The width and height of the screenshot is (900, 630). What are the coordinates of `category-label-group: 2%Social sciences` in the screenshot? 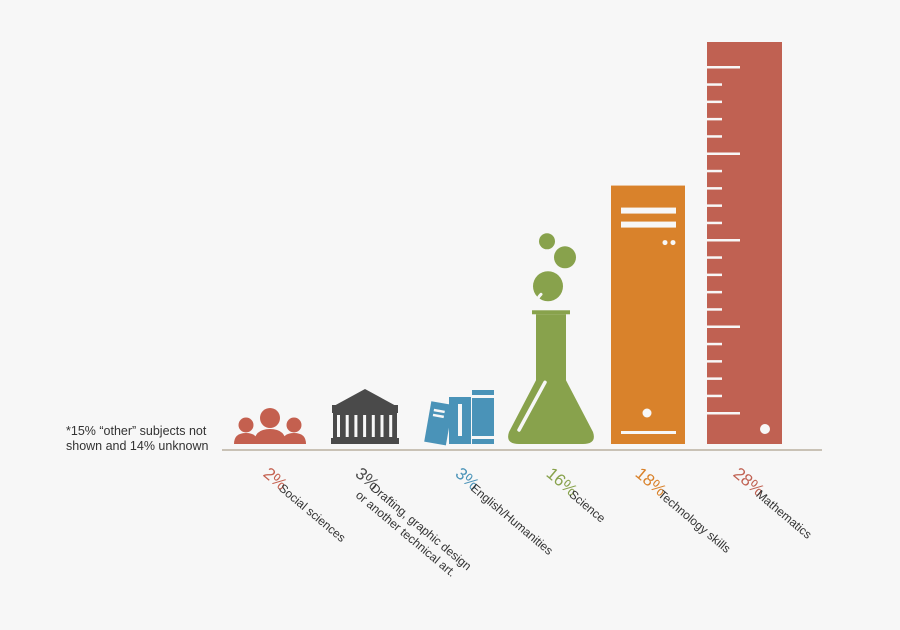 It's located at (304, 504).